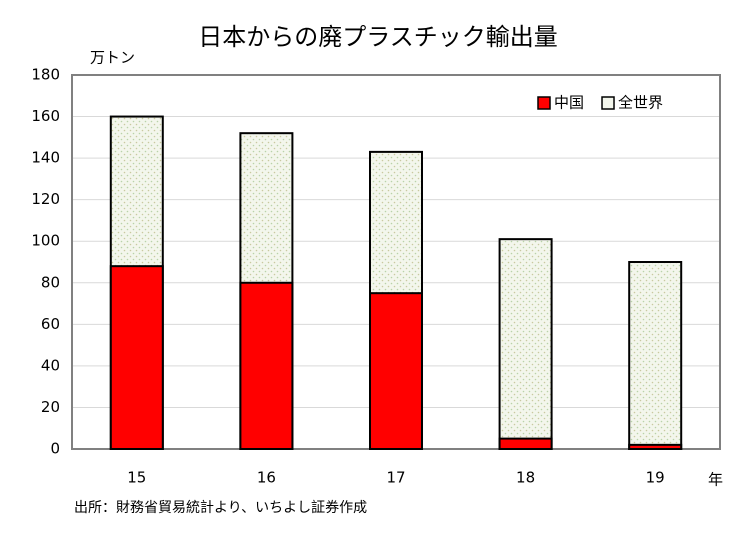 The image size is (750, 543). Describe the element at coordinates (266, 478) in the screenshot. I see `x-tick-label: 16` at that location.